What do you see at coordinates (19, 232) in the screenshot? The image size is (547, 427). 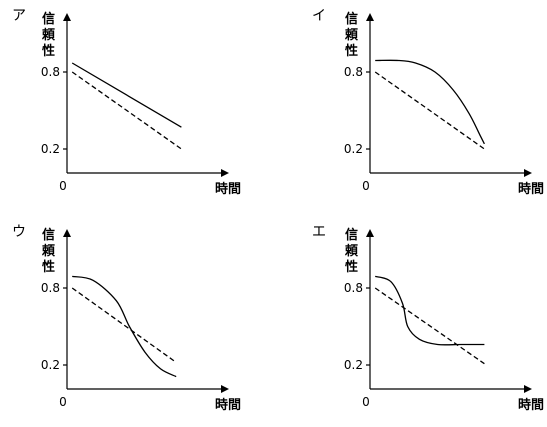 I see `panel-label: ウ` at bounding box center [19, 232].